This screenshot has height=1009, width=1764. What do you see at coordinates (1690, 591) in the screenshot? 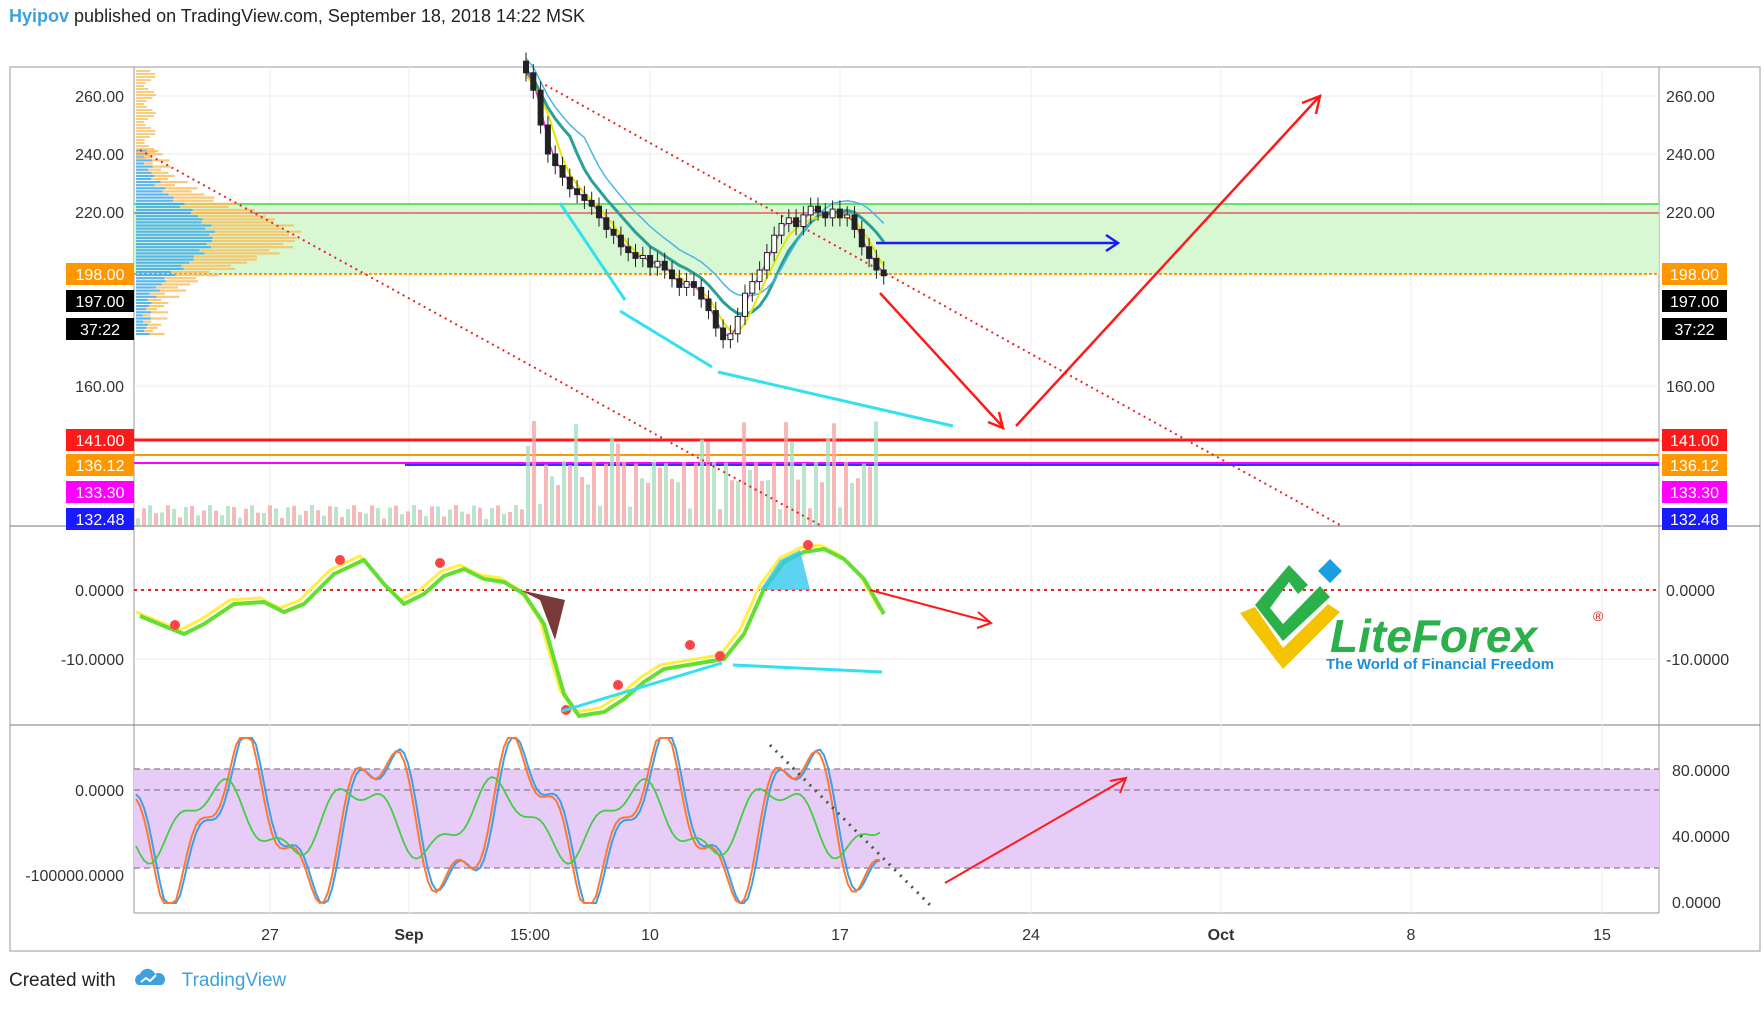
I see `right-tick-momentum-0: 0.0000` at bounding box center [1690, 591].